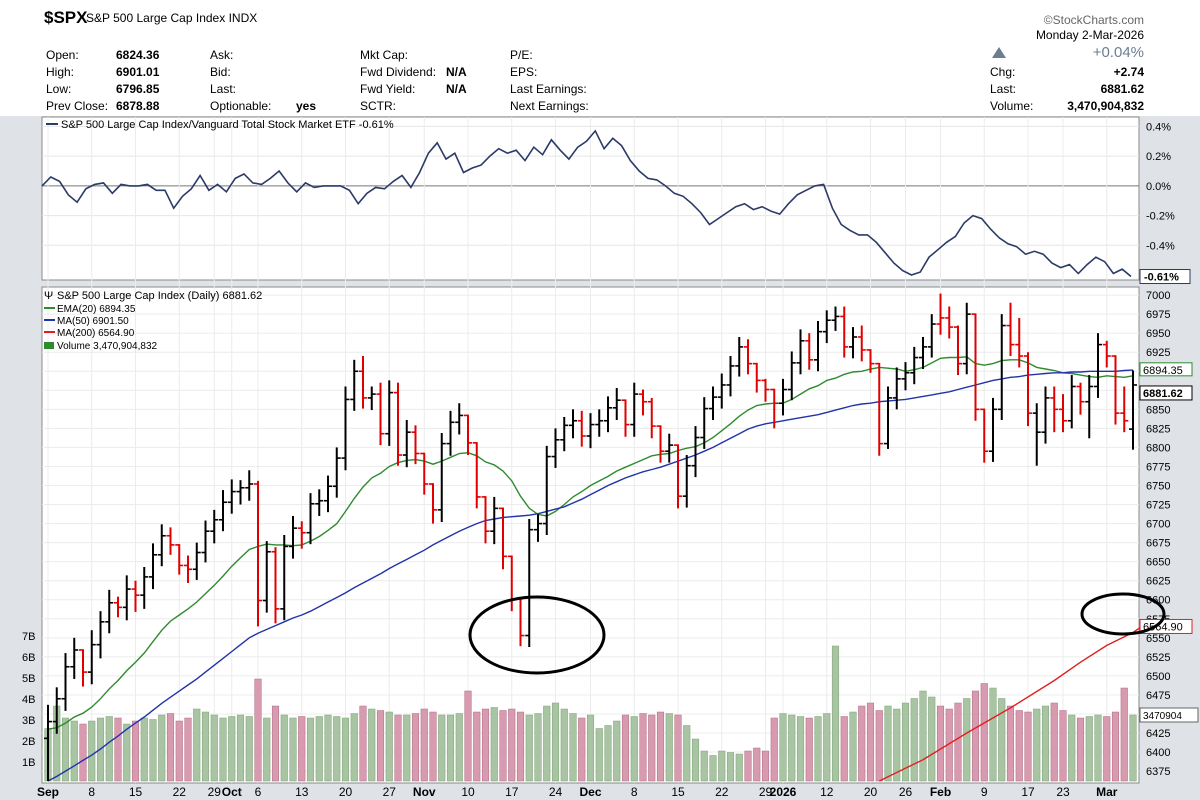 The width and height of the screenshot is (1200, 800). What do you see at coordinates (468, 792) in the screenshot?
I see `x-tick-label: 10` at bounding box center [468, 792].